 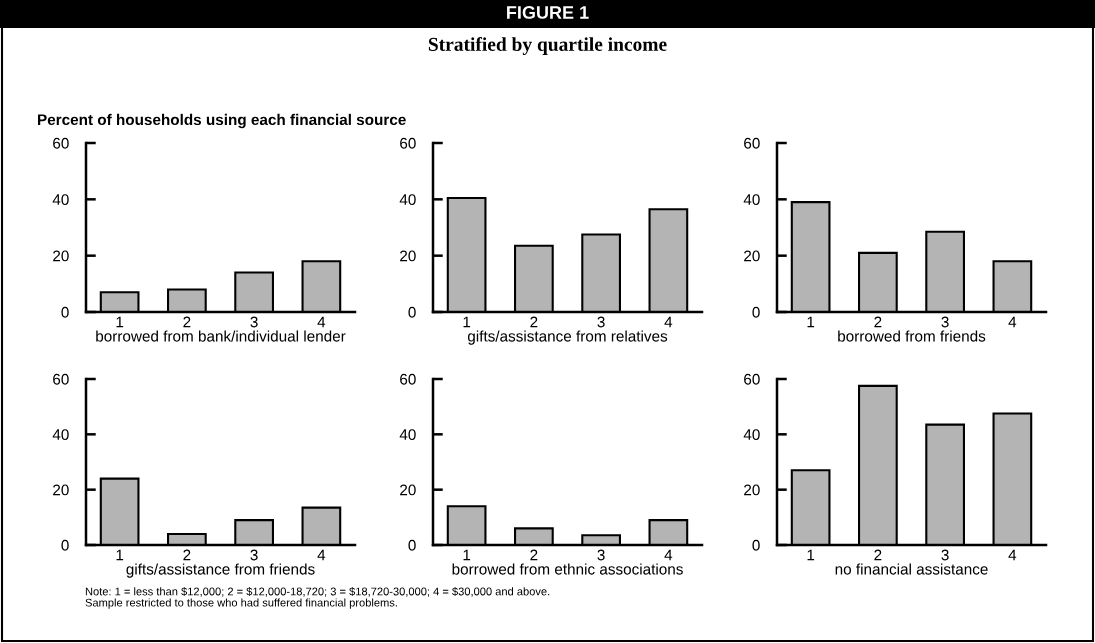 I want to click on text: FIGURE 1, so click(x=548, y=12).